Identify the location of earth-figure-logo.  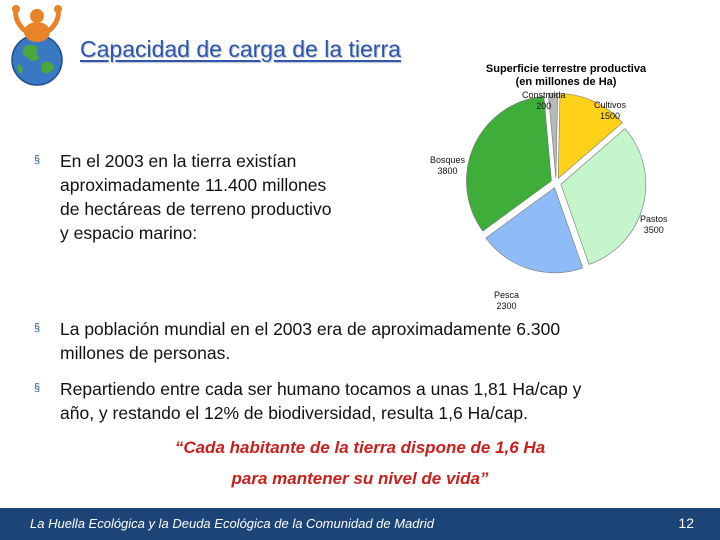
(37, 46).